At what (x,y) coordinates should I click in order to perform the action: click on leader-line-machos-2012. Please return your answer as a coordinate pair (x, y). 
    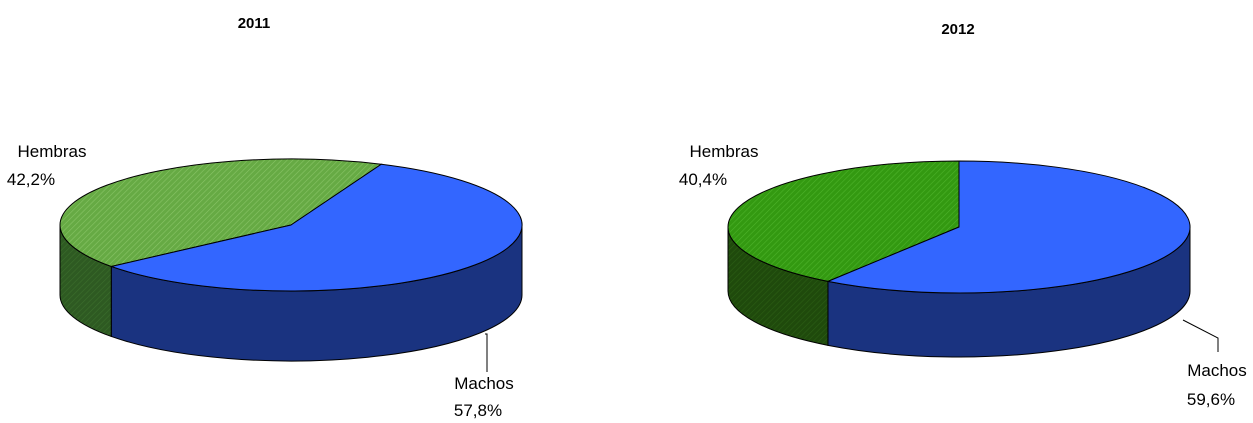
    Looking at the image, I should click on (1200, 335).